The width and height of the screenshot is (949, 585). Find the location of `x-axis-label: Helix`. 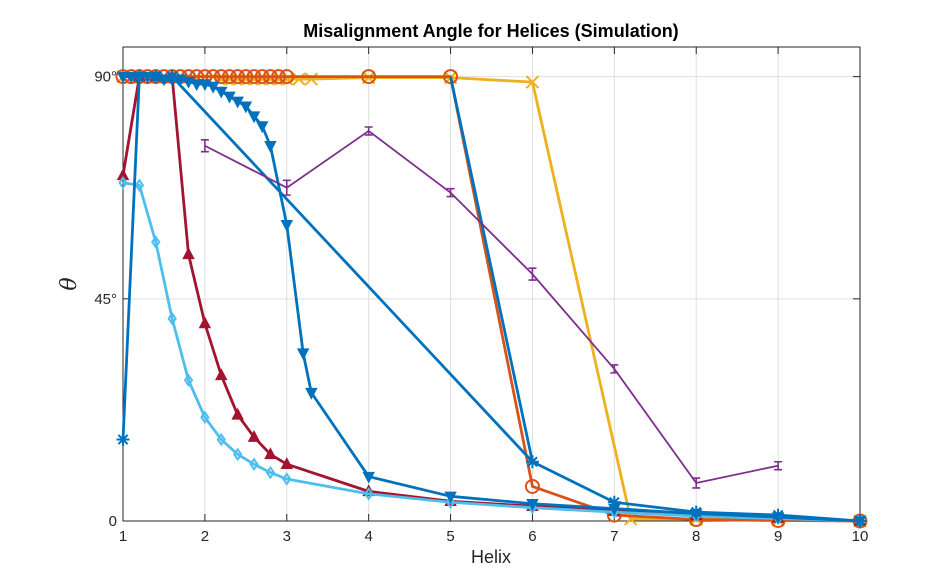

x-axis-label: Helix is located at coordinates (491, 557).